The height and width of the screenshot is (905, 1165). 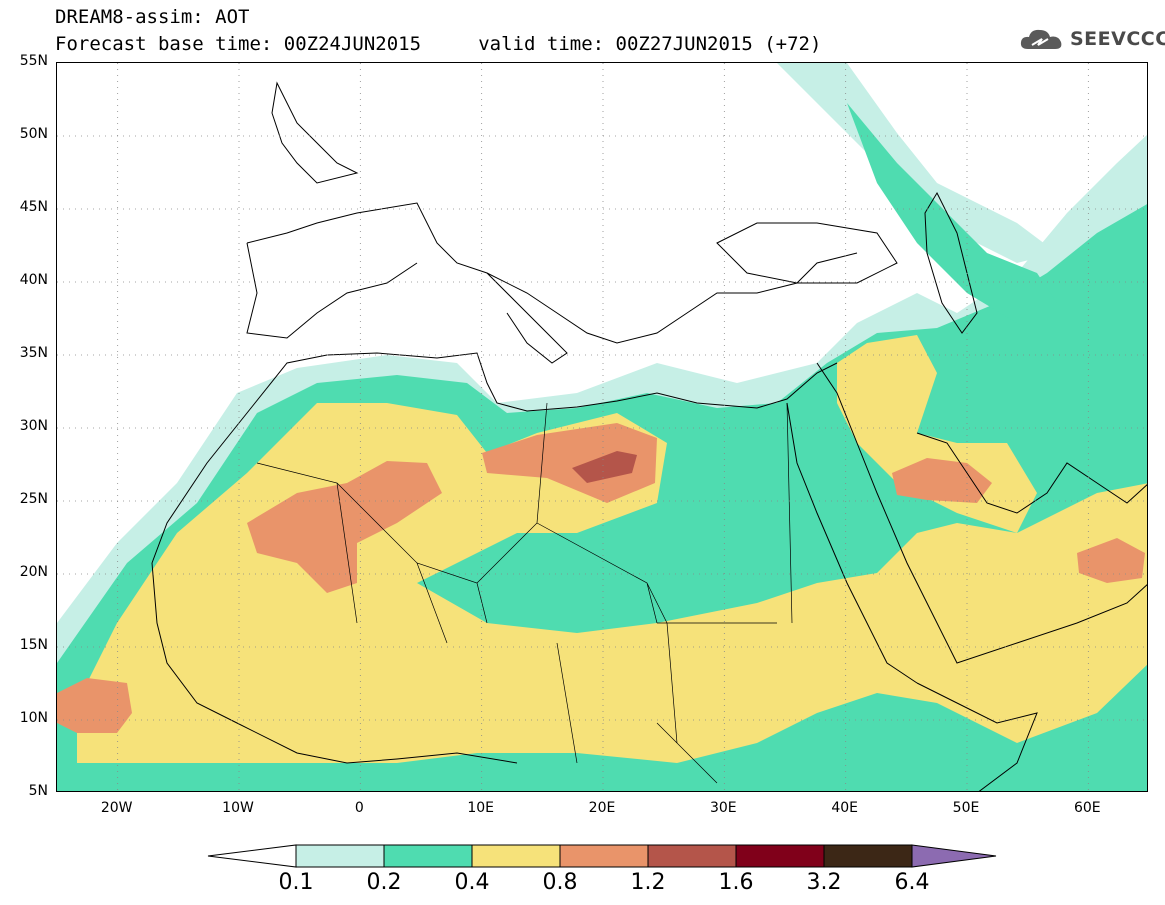 I want to click on coastline-west-africa, so click(x=334, y=663).